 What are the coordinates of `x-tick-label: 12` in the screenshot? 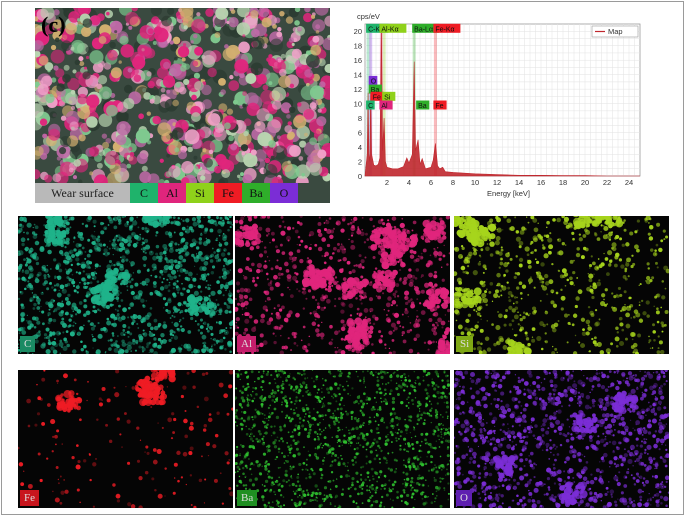 It's located at (497, 182).